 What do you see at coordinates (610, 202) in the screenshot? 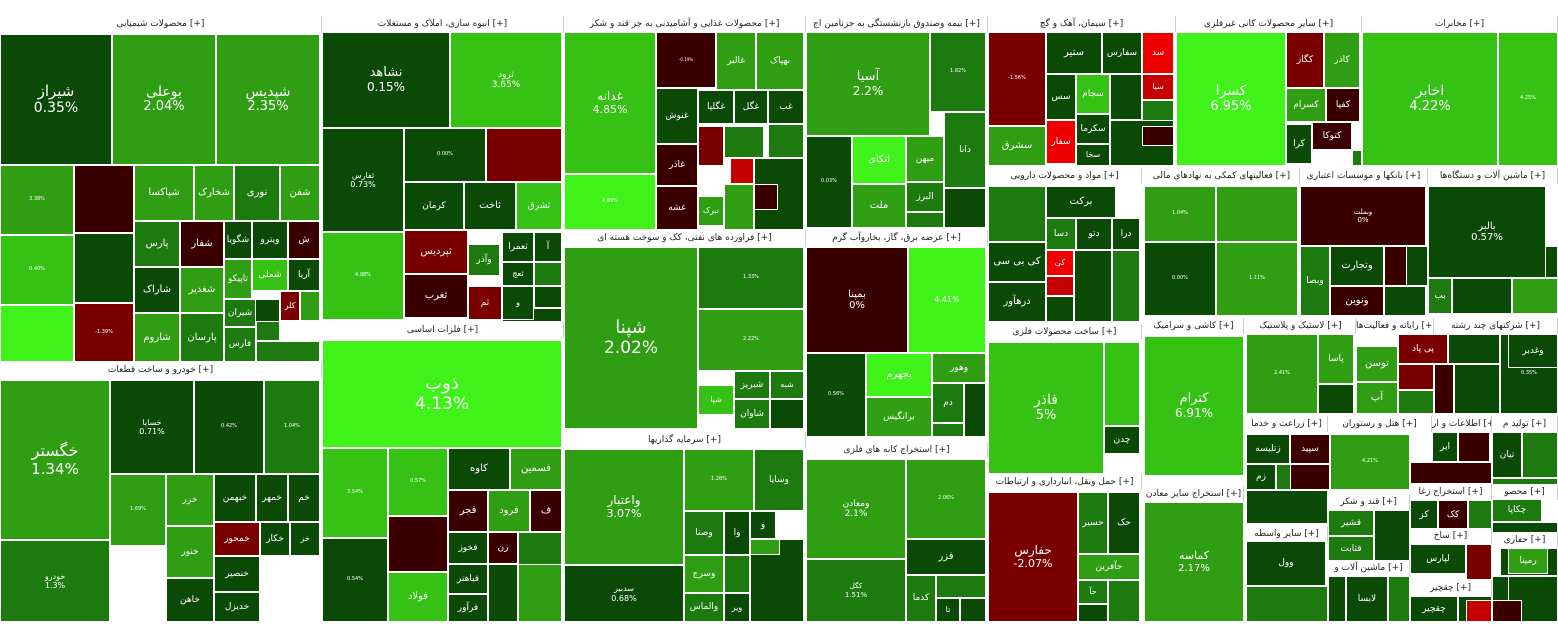
I see `treemap-tile: 4.69%` at bounding box center [610, 202].